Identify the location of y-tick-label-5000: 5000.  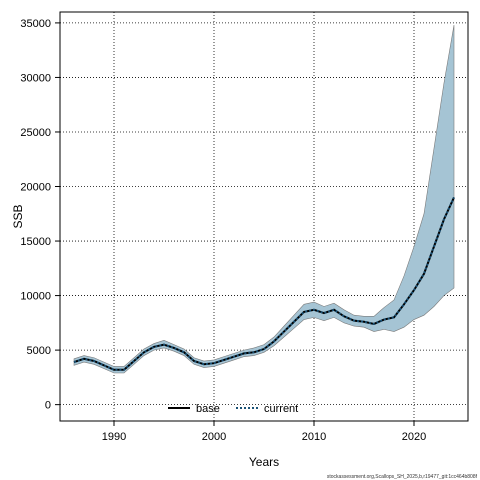
(39, 351).